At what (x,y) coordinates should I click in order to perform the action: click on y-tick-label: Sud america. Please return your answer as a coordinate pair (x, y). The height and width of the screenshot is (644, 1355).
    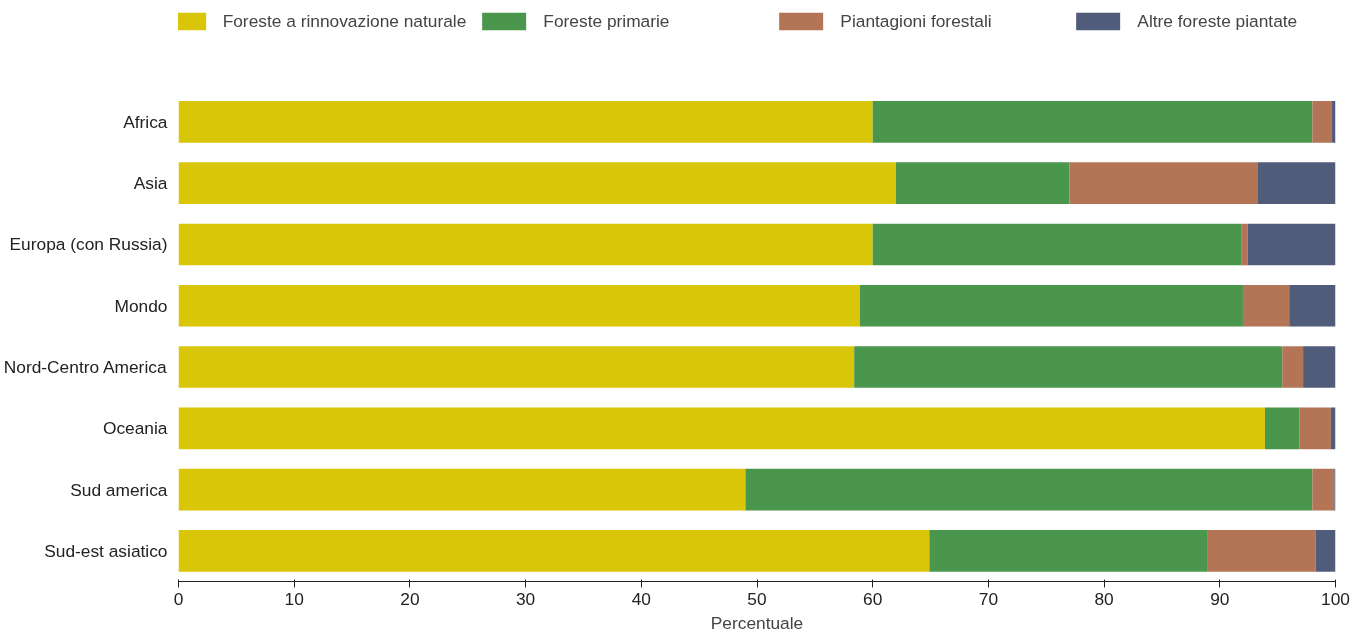
    Looking at the image, I should click on (119, 489).